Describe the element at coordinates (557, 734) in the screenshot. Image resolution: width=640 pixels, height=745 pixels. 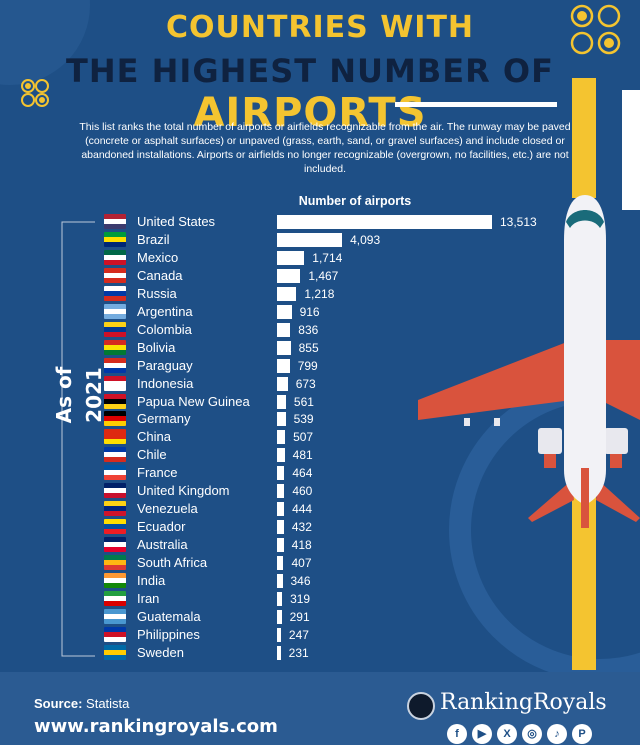
I see `tiktok-icon: ♪` at that location.